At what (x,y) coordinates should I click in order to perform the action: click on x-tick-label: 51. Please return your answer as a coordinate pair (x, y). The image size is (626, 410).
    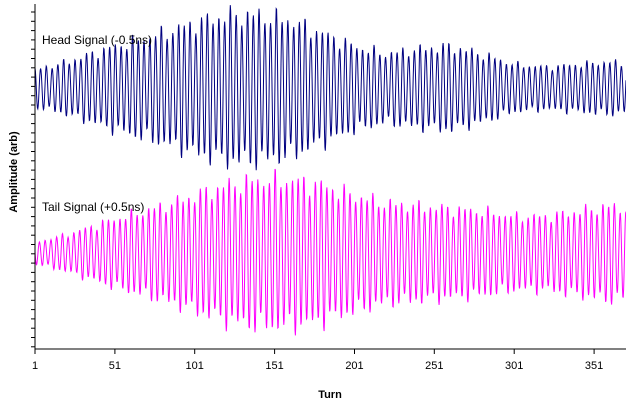
    Looking at the image, I should click on (115, 366).